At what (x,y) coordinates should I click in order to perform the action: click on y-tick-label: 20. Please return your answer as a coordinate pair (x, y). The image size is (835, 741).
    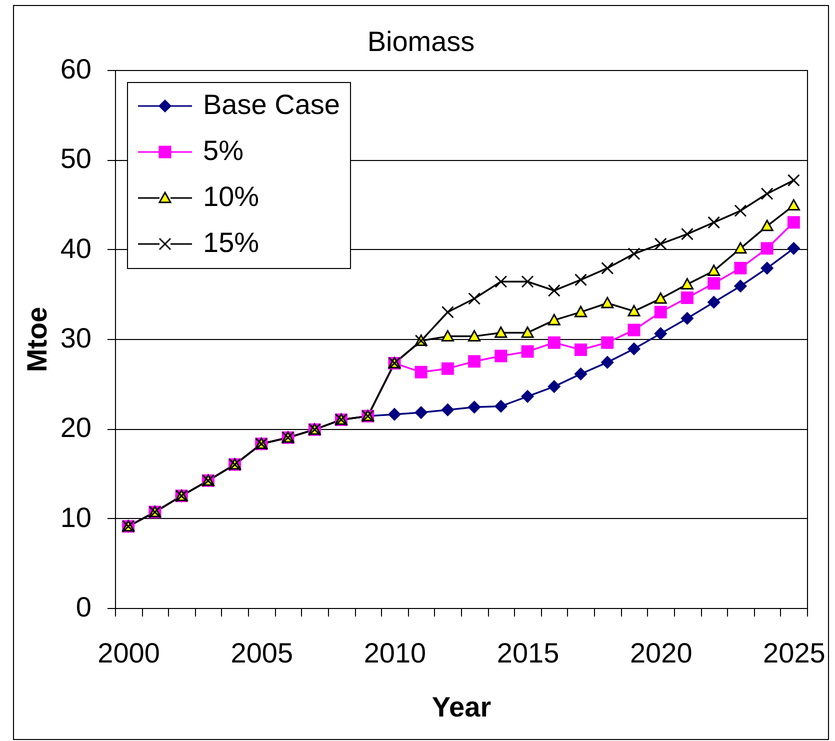
    Looking at the image, I should click on (76, 428).